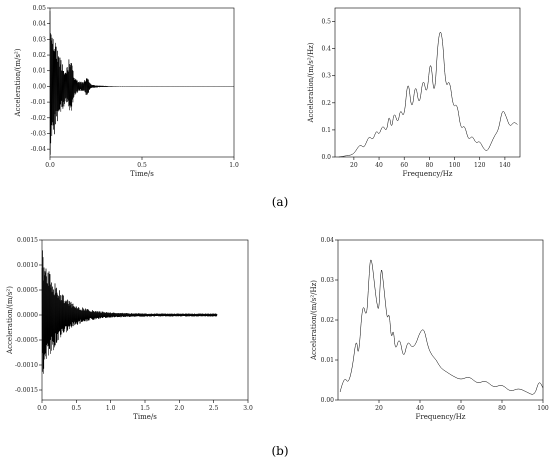 The width and height of the screenshot is (550, 462). I want to click on y-tick-label: -0.0015, so click(26, 390).